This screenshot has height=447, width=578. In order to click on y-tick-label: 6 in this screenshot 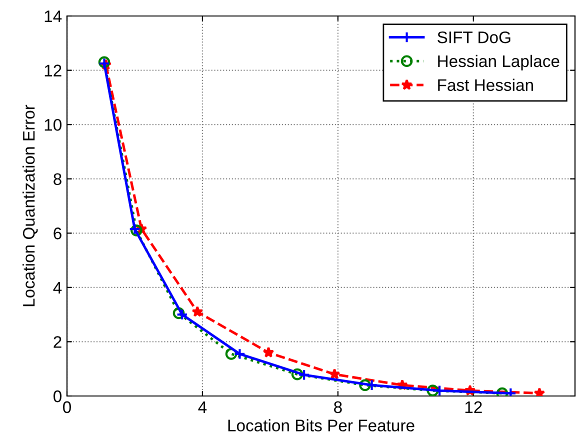, I will do `click(58, 234)`.